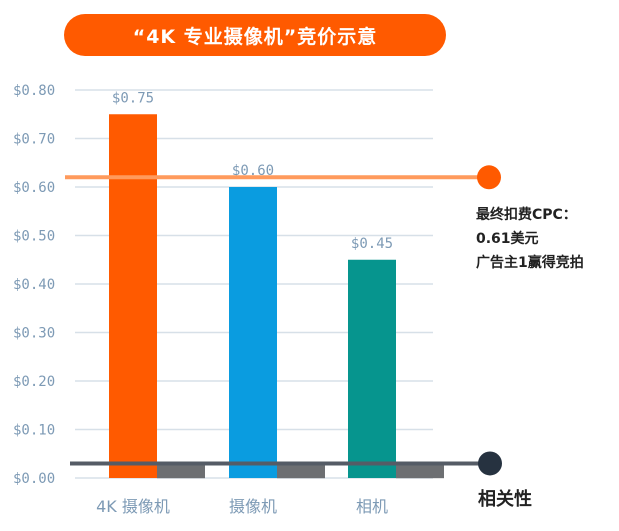  Describe the element at coordinates (34, 140) in the screenshot. I see `y-tick-label: $0.70` at that location.